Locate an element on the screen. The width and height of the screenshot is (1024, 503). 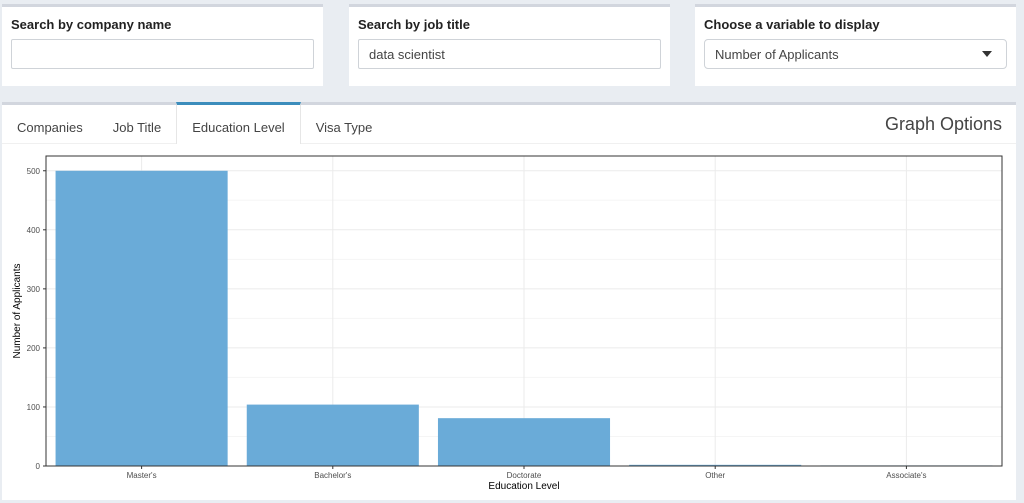
x-tick-label: Master's is located at coordinates (142, 475).